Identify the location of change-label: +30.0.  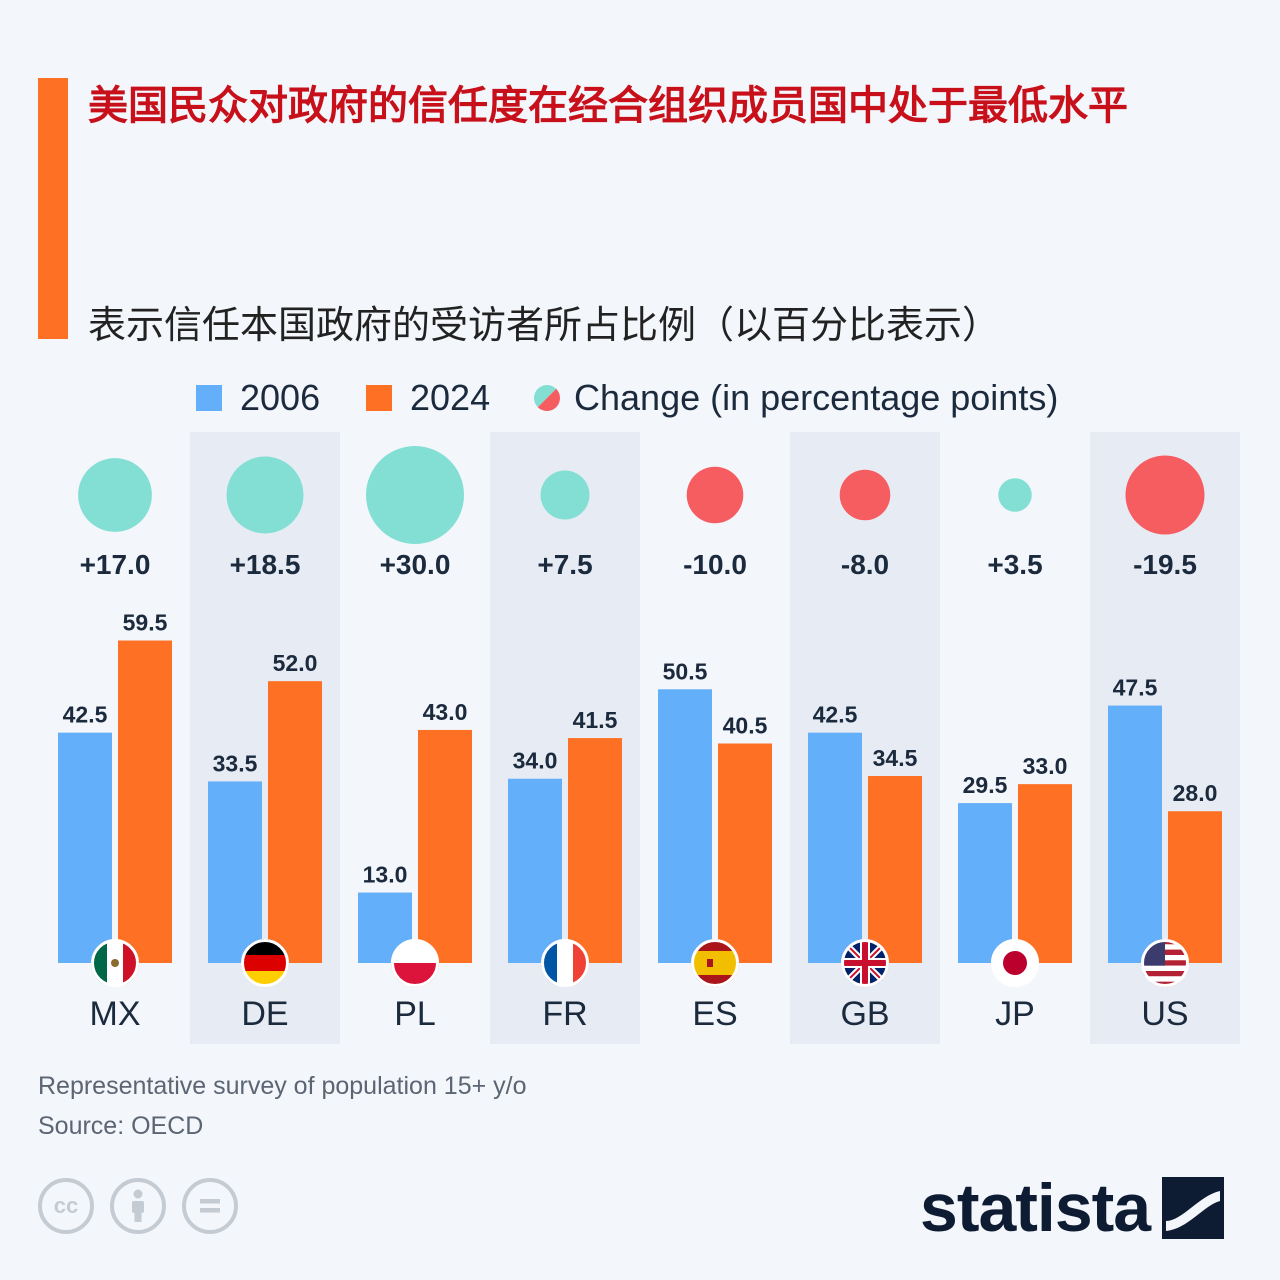
(415, 564).